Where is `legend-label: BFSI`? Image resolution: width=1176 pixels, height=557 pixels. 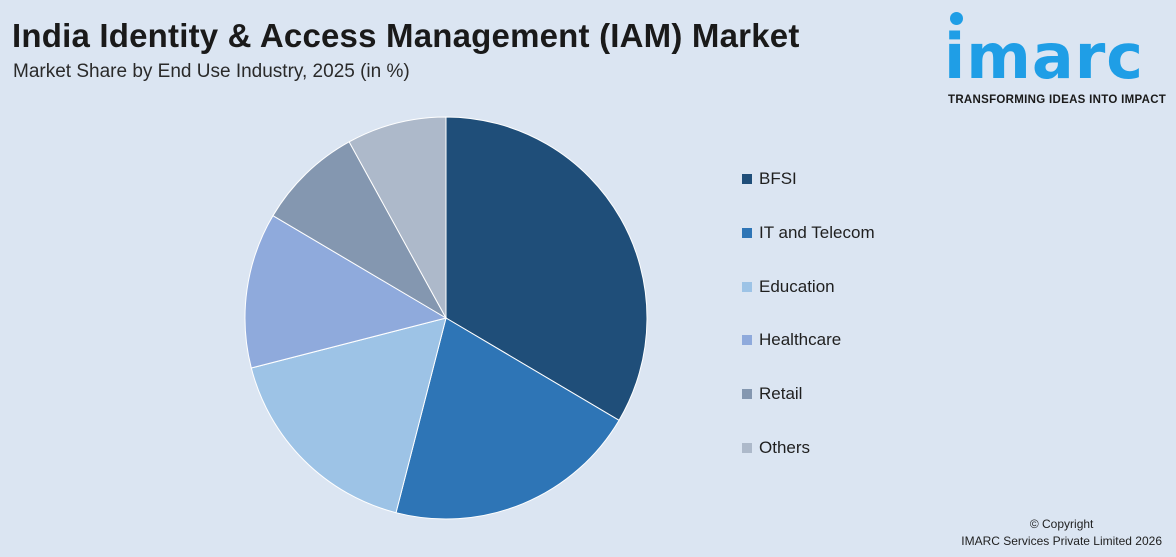
legend-label: BFSI is located at coordinates (778, 178).